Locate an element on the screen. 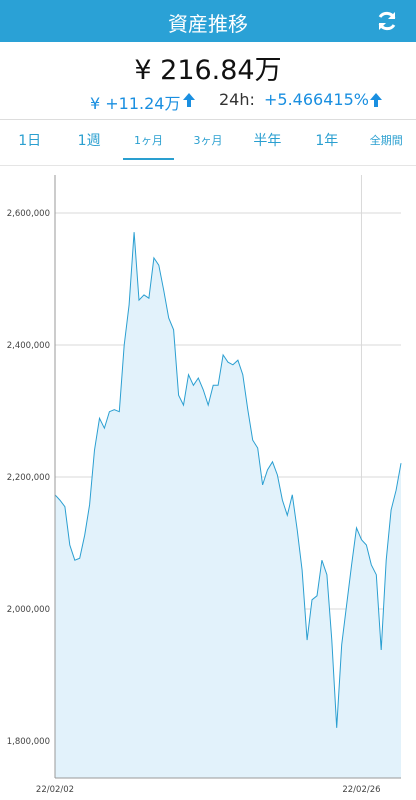 The image size is (416, 800). tab: 全期間 is located at coordinates (386, 140).